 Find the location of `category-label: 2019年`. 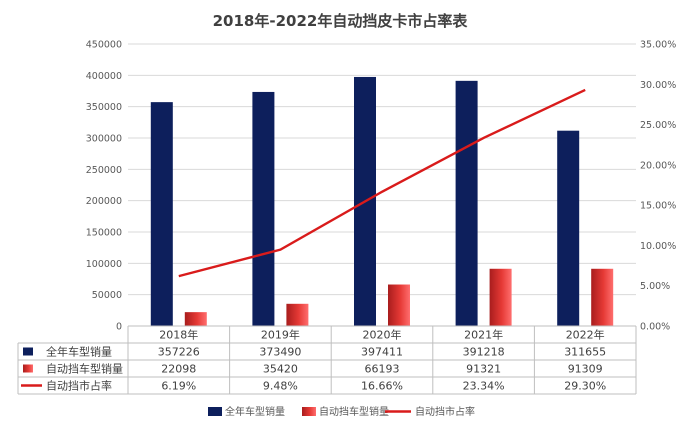

category-label: 2019年 is located at coordinates (280, 335).